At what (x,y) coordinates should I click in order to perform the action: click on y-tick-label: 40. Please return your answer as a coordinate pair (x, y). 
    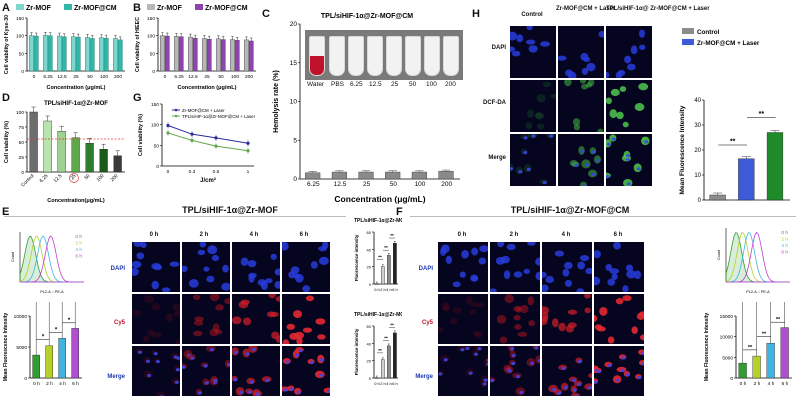
    Looking at the image, I should click on (369, 249).